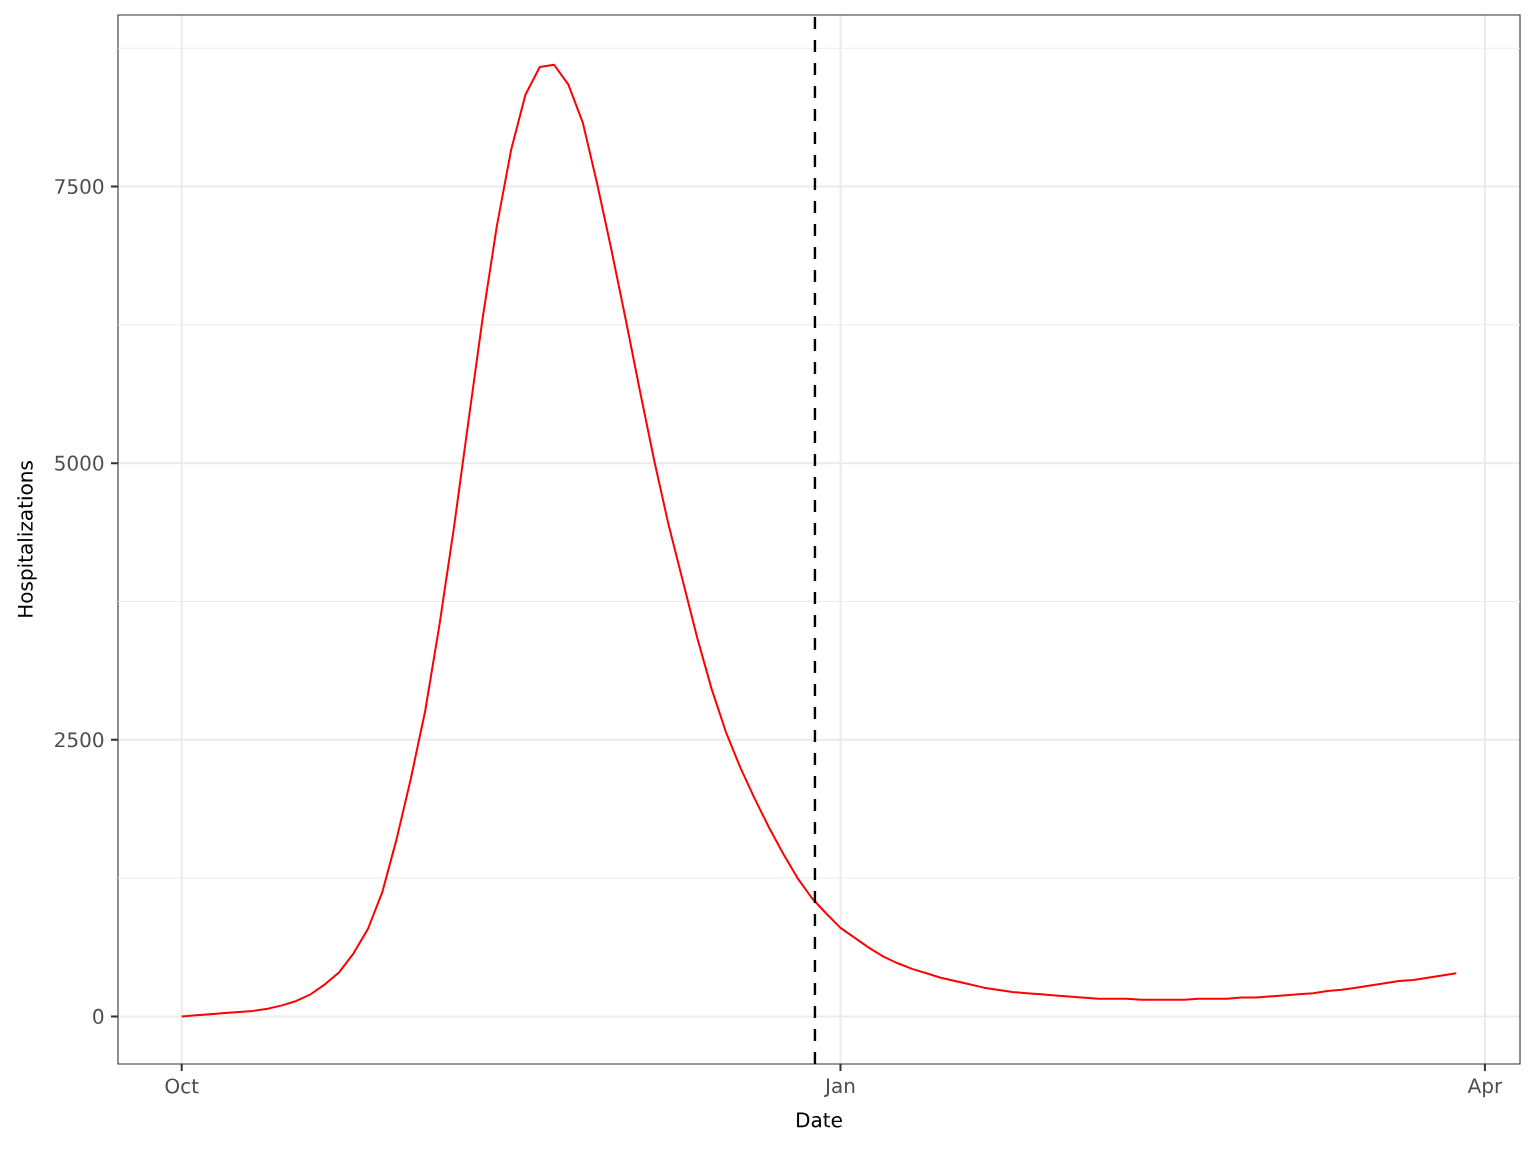 Image resolution: width=1536 pixels, height=1152 pixels. I want to click on x-tick-label: Apr, so click(1485, 1088).